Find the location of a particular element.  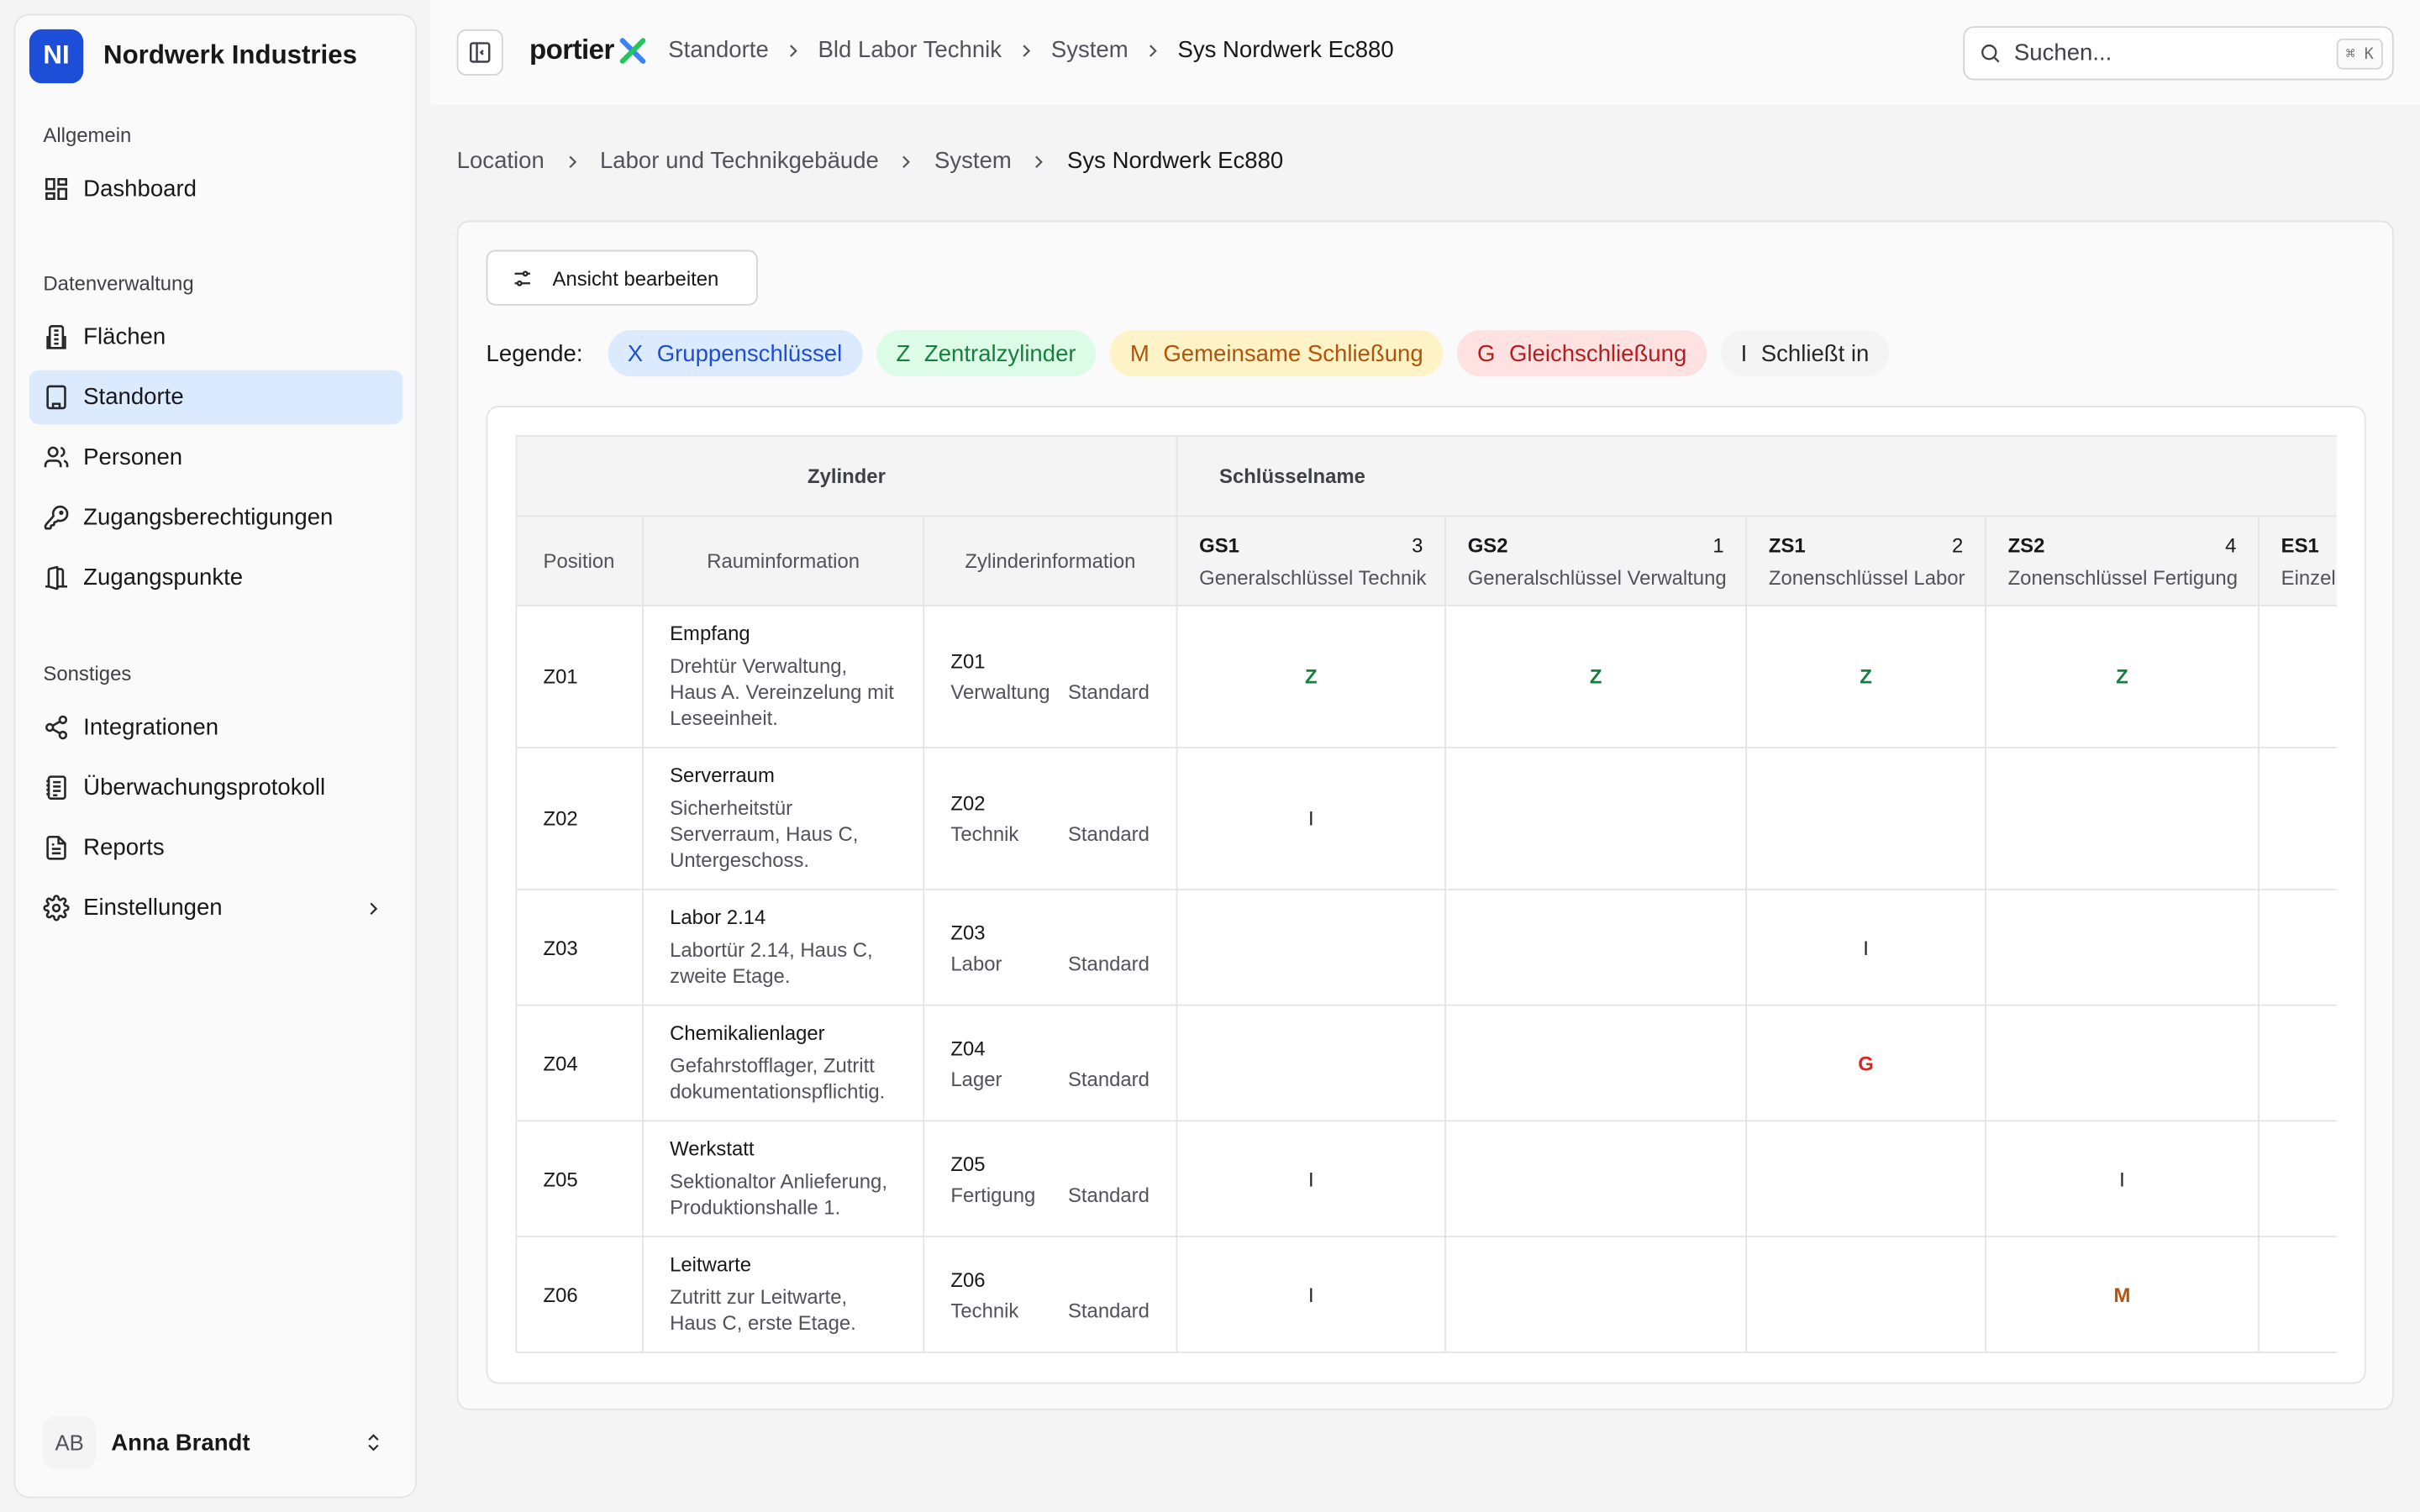

sidebar-item-label: Einstellungen is located at coordinates (153, 908).